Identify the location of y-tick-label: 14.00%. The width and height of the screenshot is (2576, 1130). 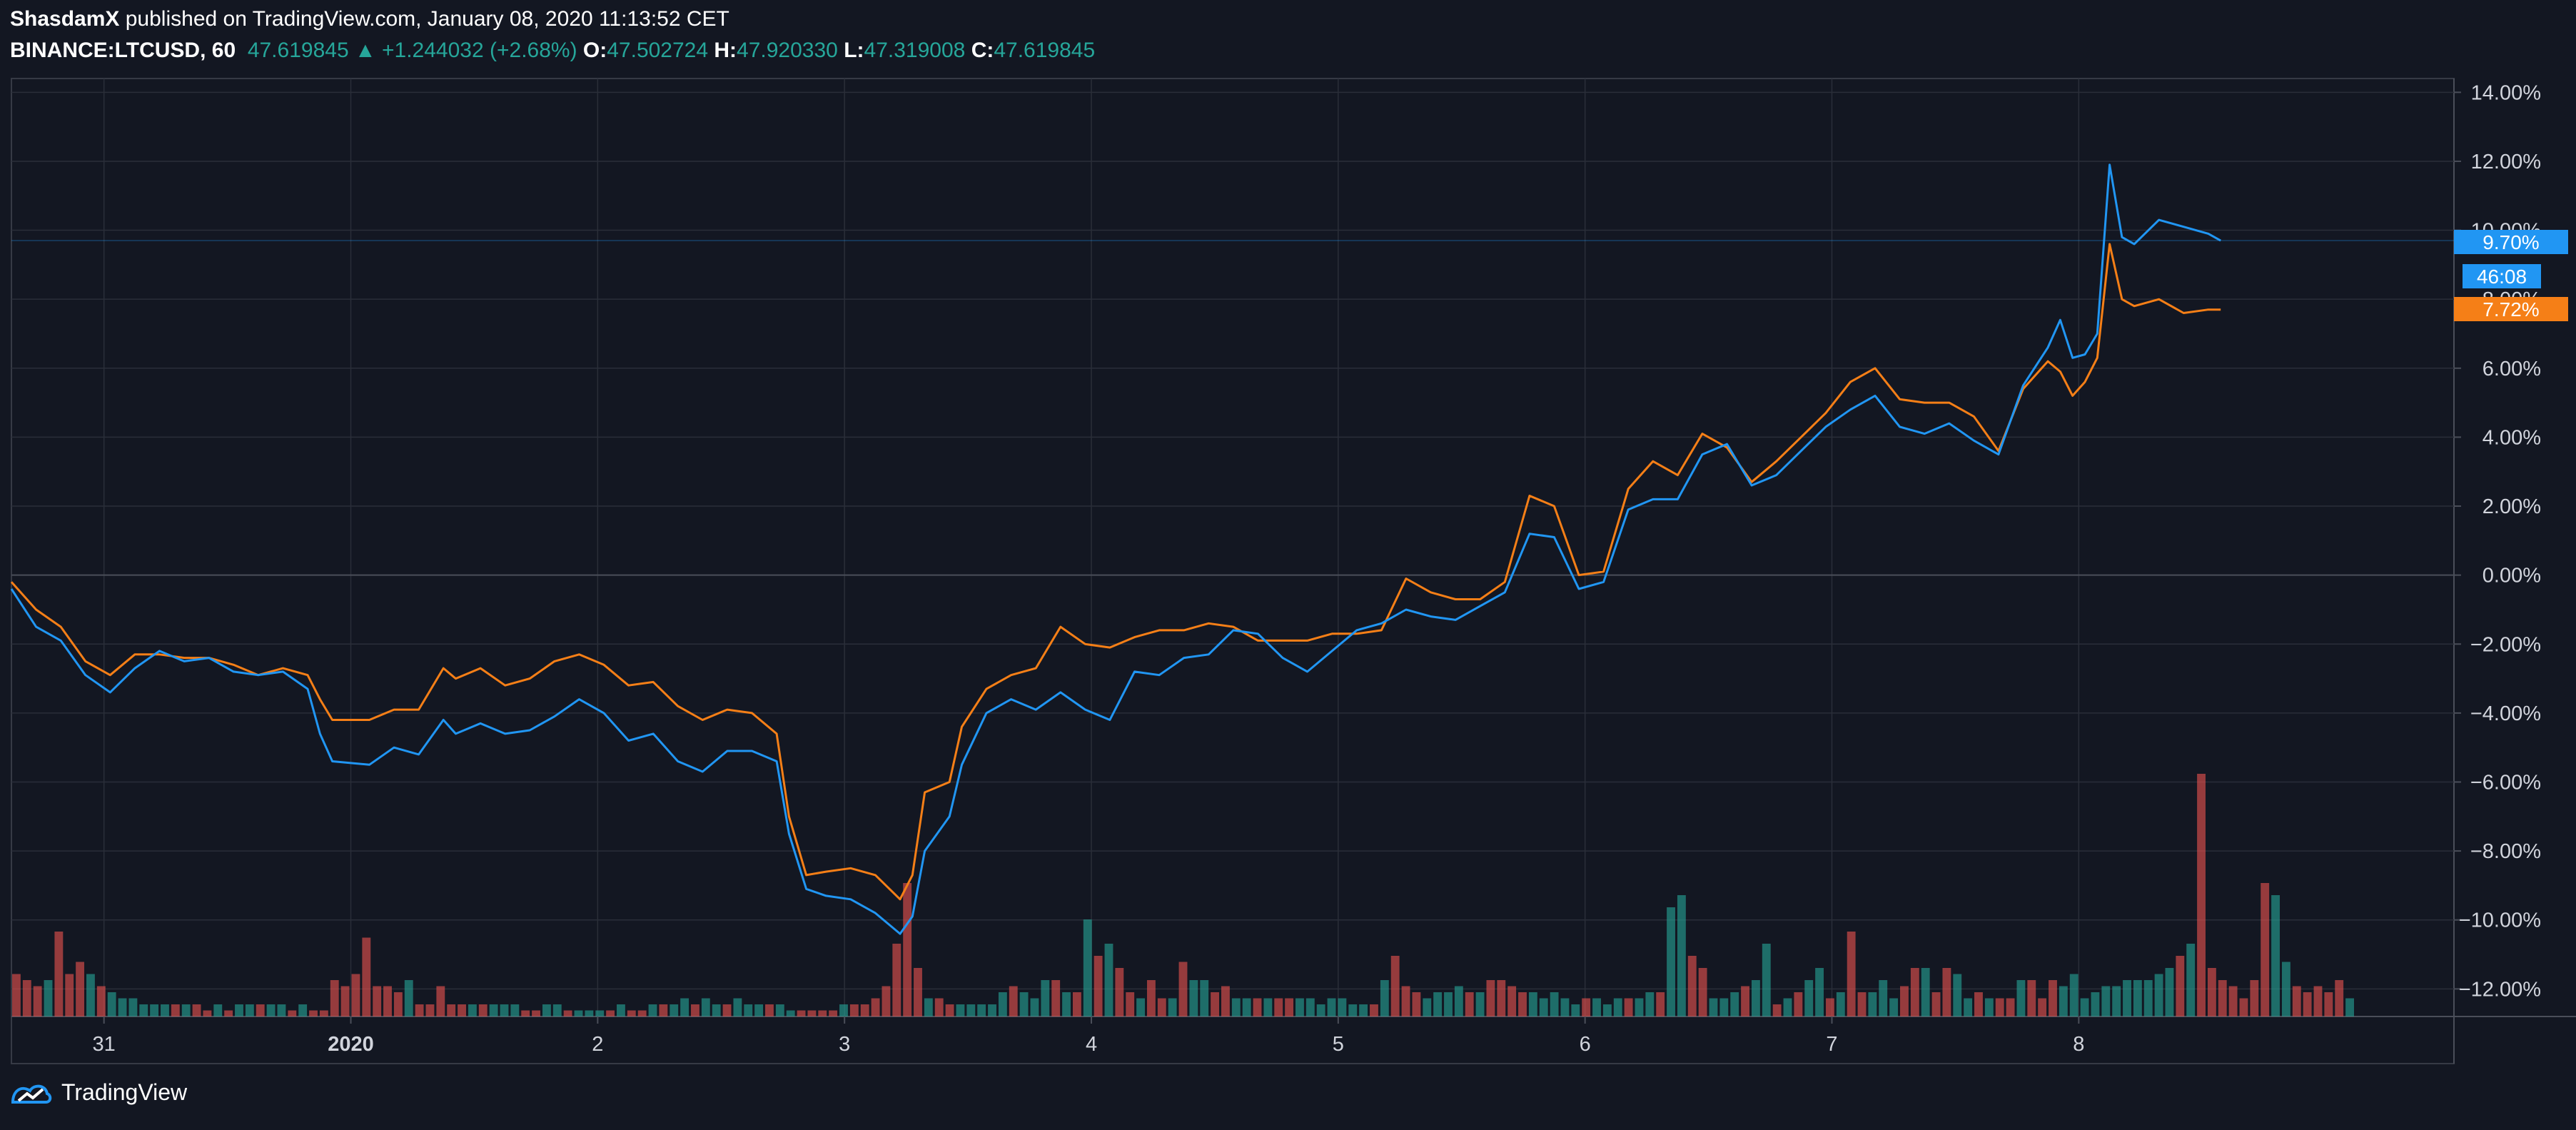
(2506, 92).